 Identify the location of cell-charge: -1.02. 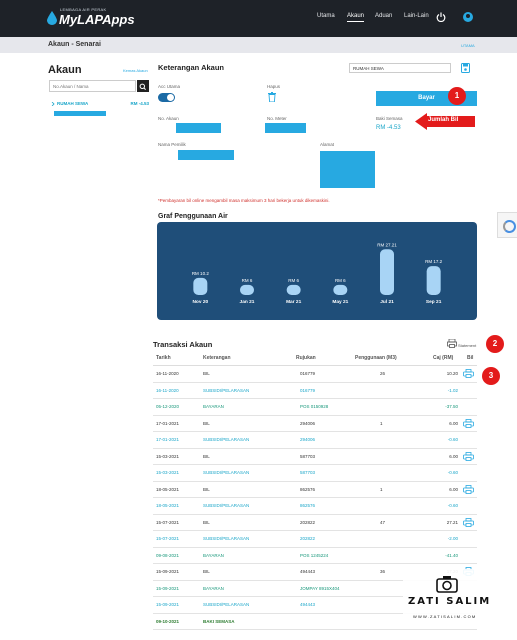
(452, 390).